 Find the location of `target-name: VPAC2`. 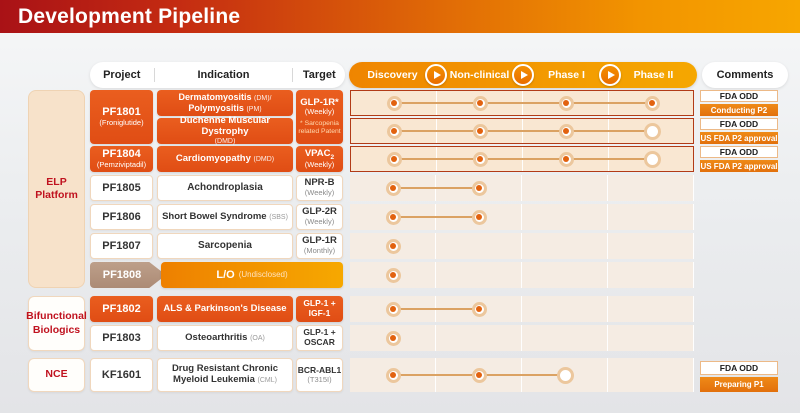

target-name: VPAC2 is located at coordinates (319, 154).